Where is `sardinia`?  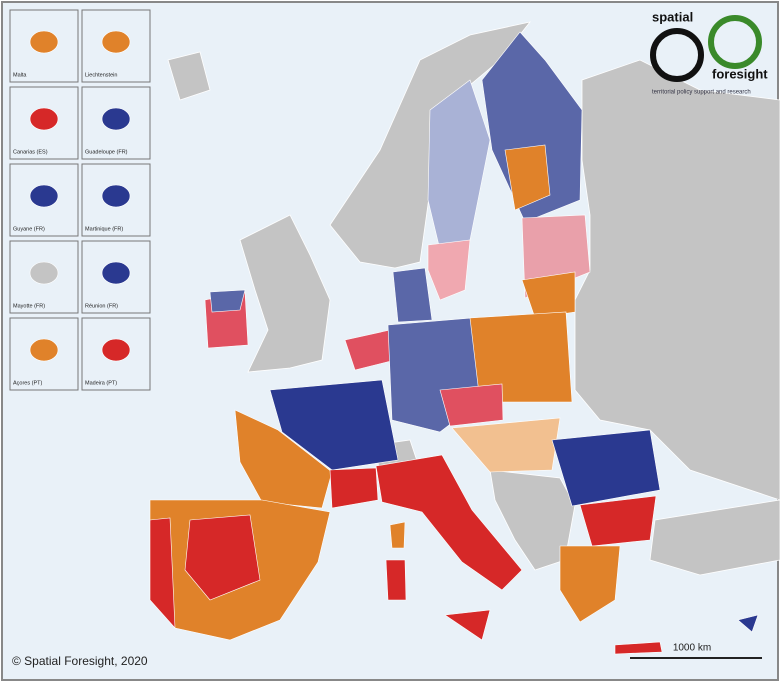
sardinia is located at coordinates (396, 580).